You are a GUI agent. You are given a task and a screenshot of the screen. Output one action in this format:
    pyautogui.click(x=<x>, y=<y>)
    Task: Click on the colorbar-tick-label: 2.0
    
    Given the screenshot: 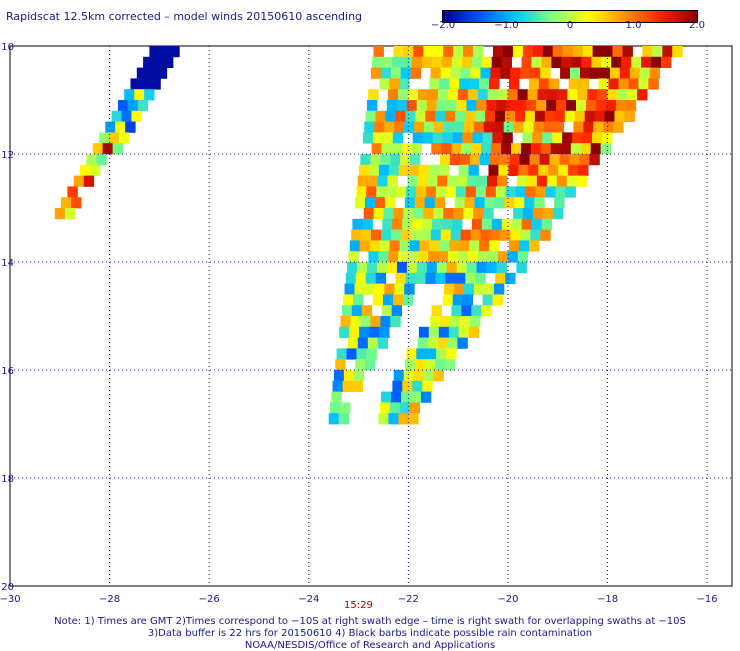 What is the action you would take?
    pyautogui.click(x=697, y=25)
    